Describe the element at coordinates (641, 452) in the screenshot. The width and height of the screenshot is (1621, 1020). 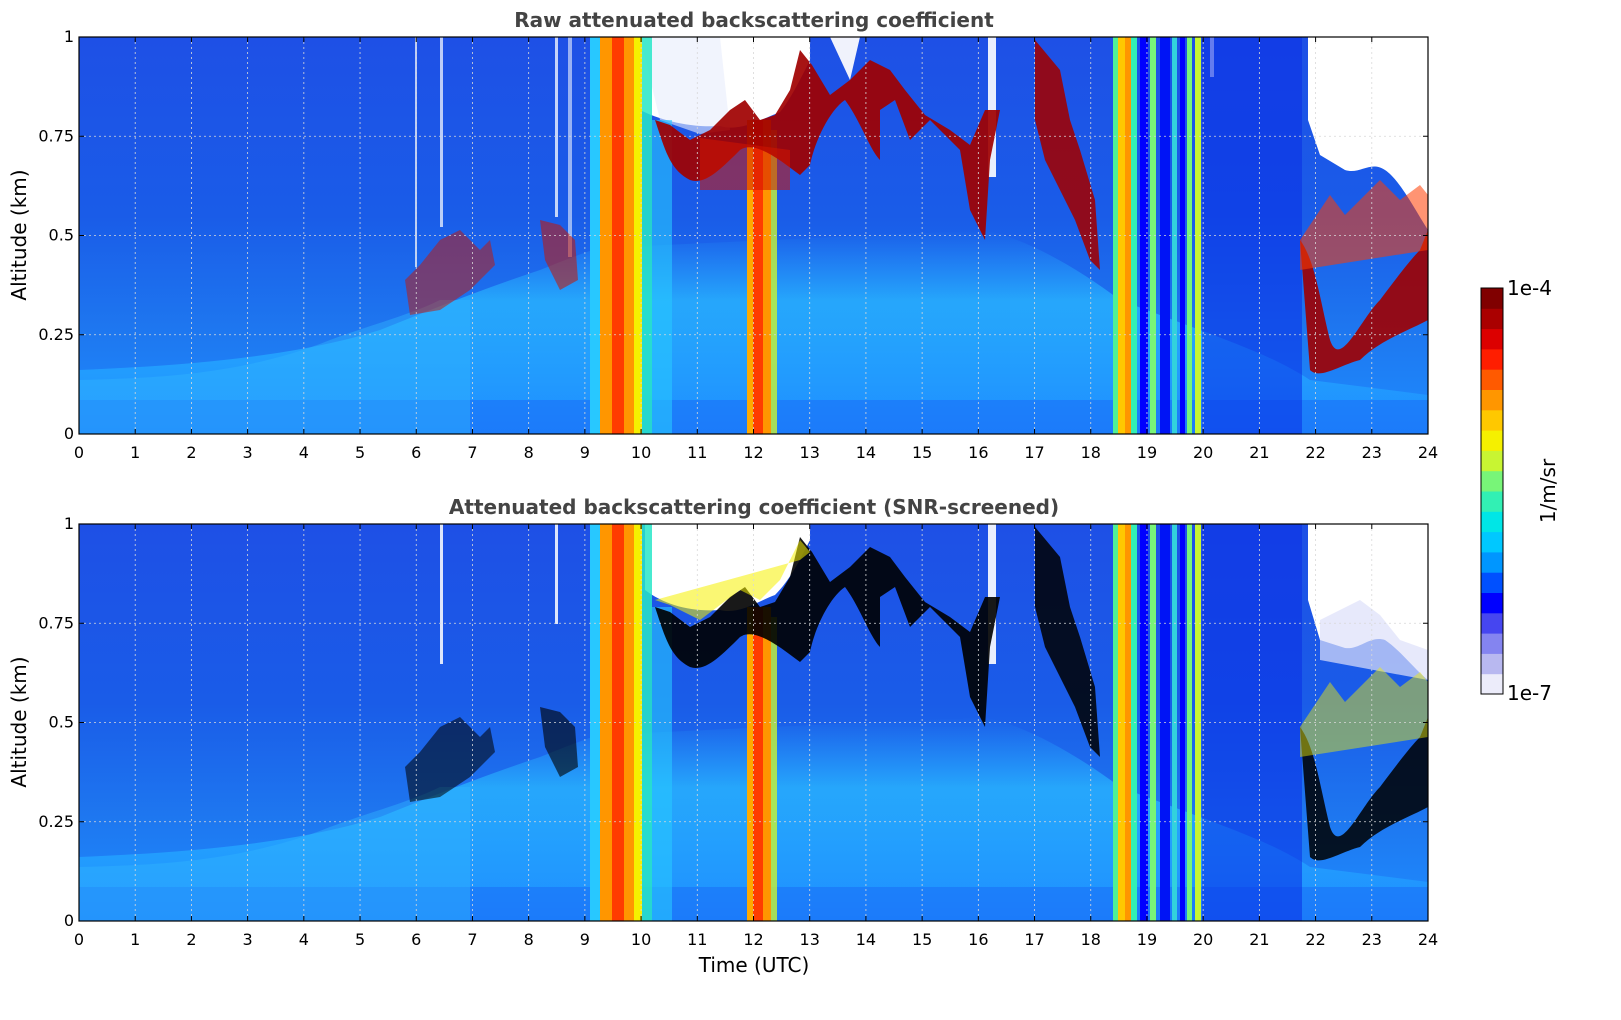
I see `x-tick-label: 10` at that location.